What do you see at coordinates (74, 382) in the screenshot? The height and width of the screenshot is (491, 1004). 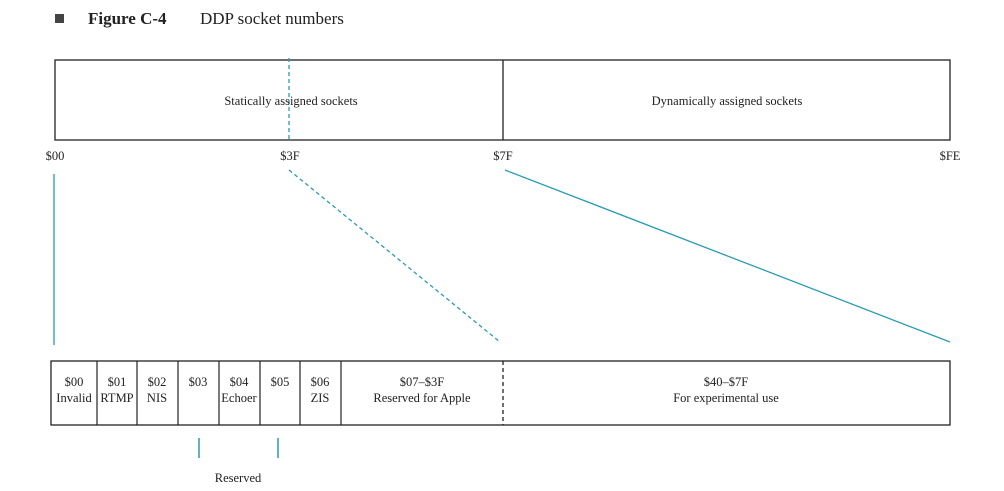 I see `cell-num: $00` at bounding box center [74, 382].